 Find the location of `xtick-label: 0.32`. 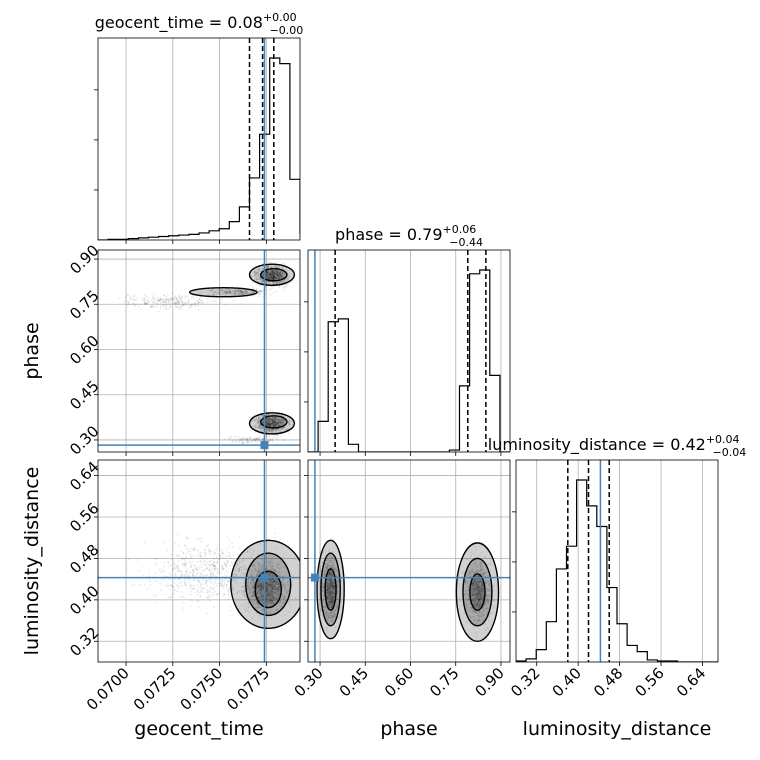

xtick-label: 0.32 is located at coordinates (525, 682).